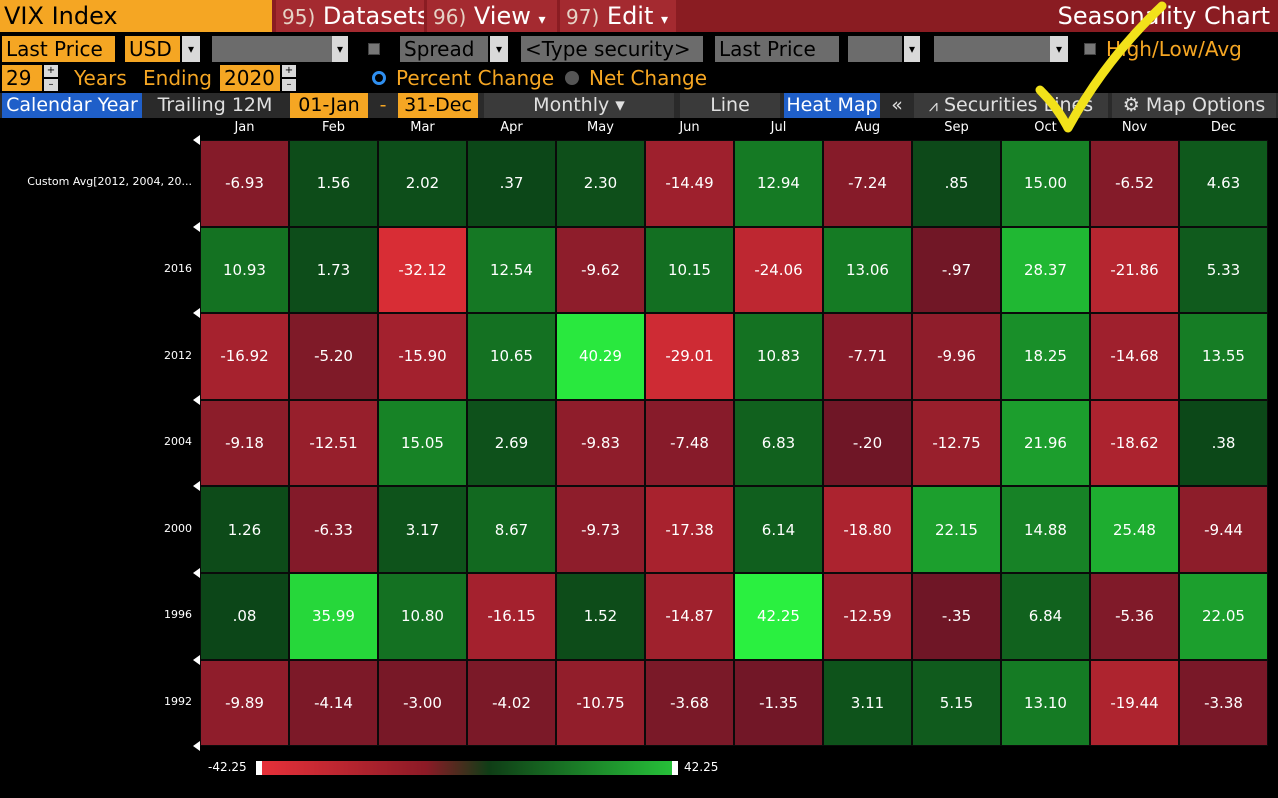 The width and height of the screenshot is (1278, 798). I want to click on heatmap-cell: -5.36, so click(1134, 616).